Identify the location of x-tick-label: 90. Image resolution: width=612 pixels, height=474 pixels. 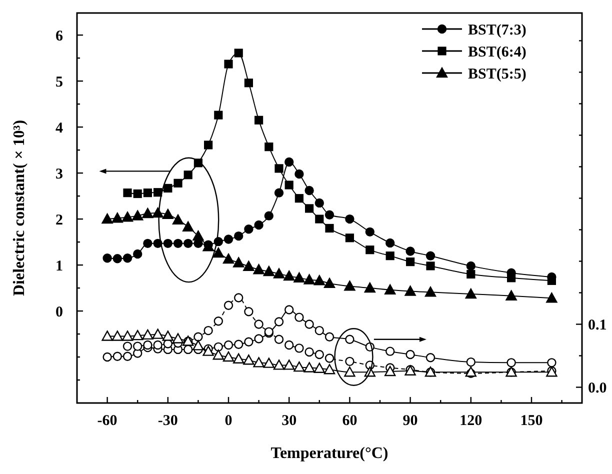
(410, 421).